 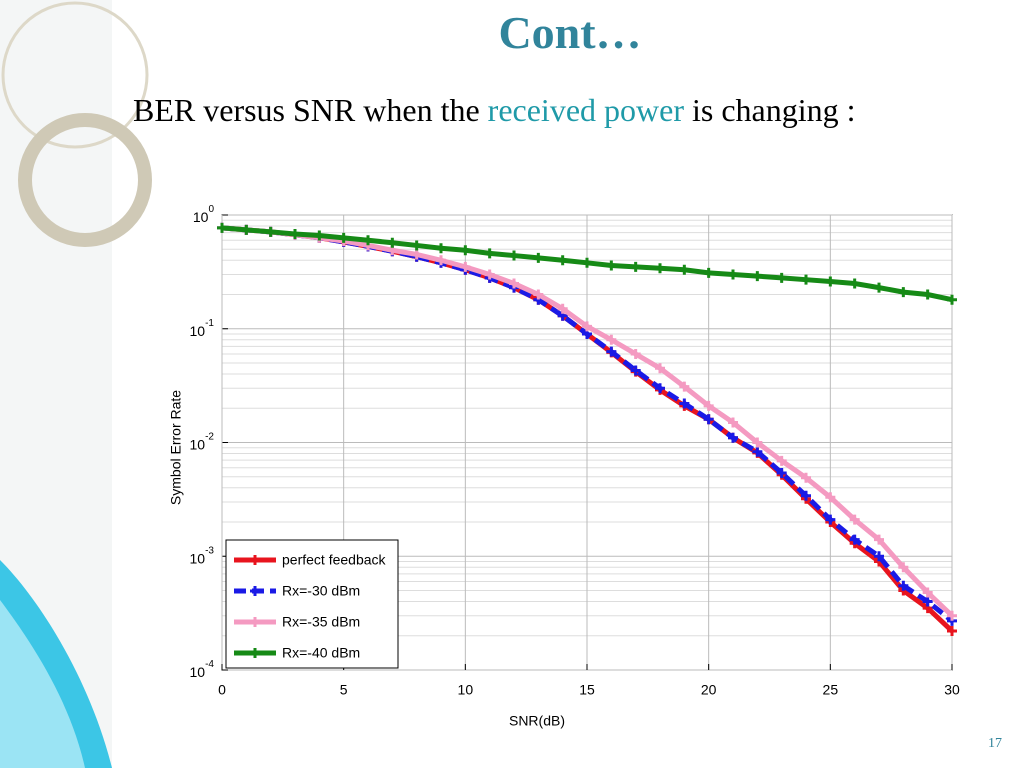 I want to click on legend-label: perfect feedback, so click(x=334, y=560).